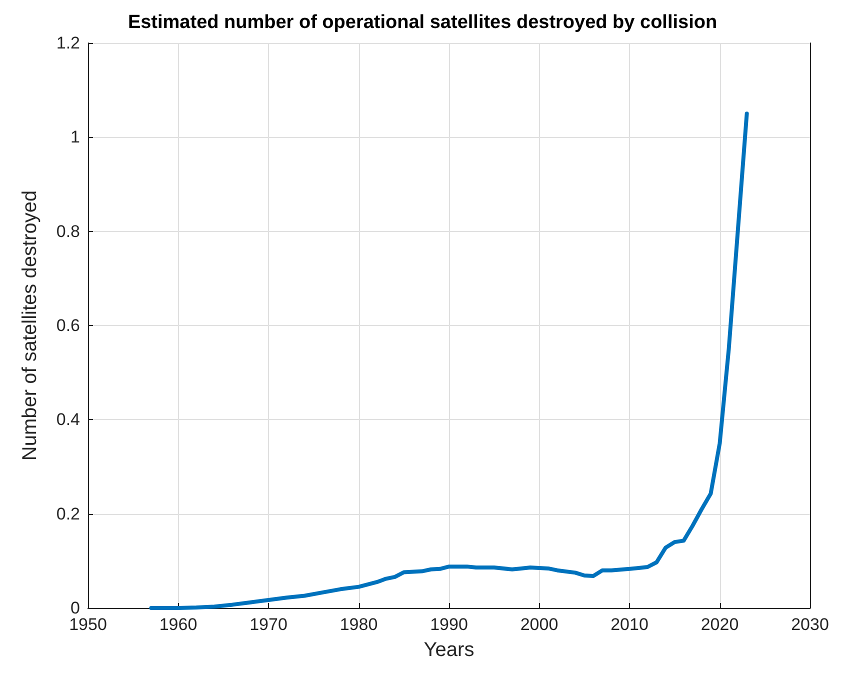 The image size is (845, 687). I want to click on x-tick-label: 2000, so click(539, 624).